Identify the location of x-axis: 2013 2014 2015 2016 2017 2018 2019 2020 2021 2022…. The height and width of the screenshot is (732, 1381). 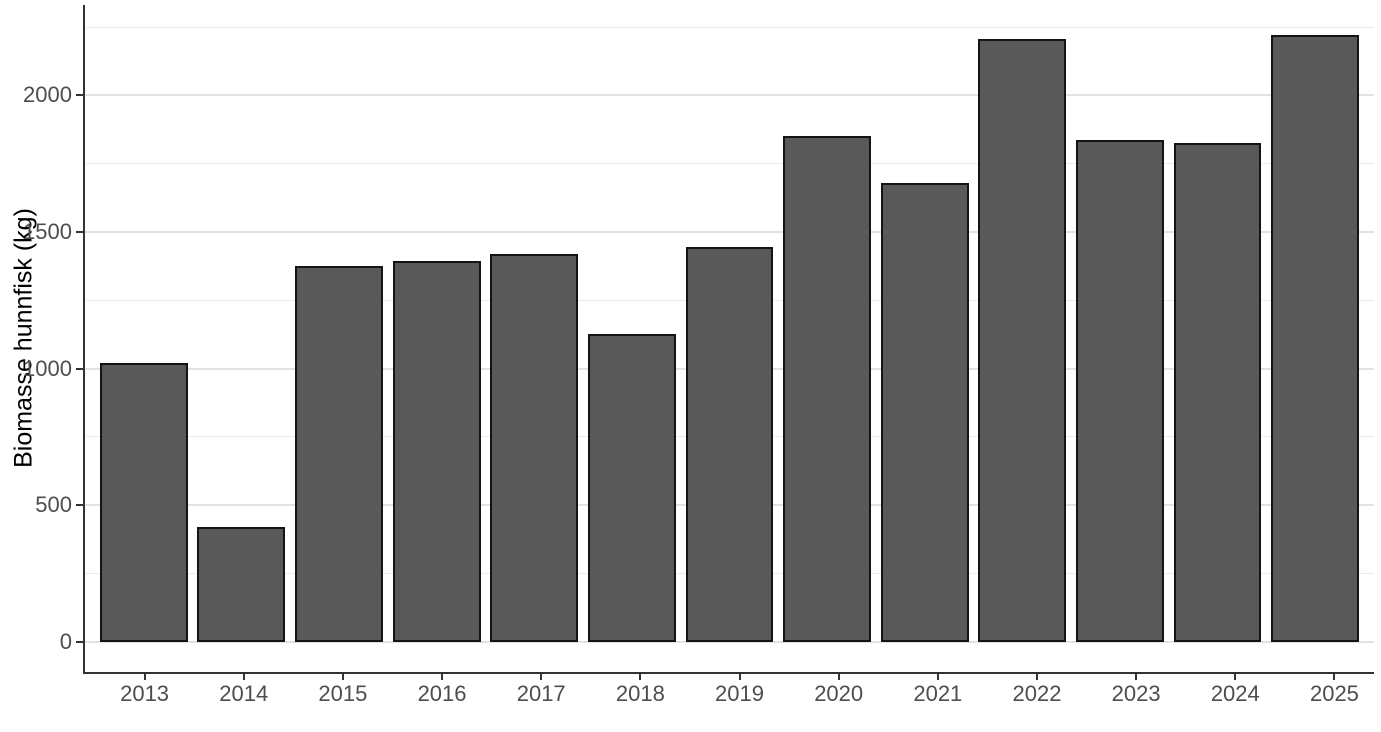
(733, 690).